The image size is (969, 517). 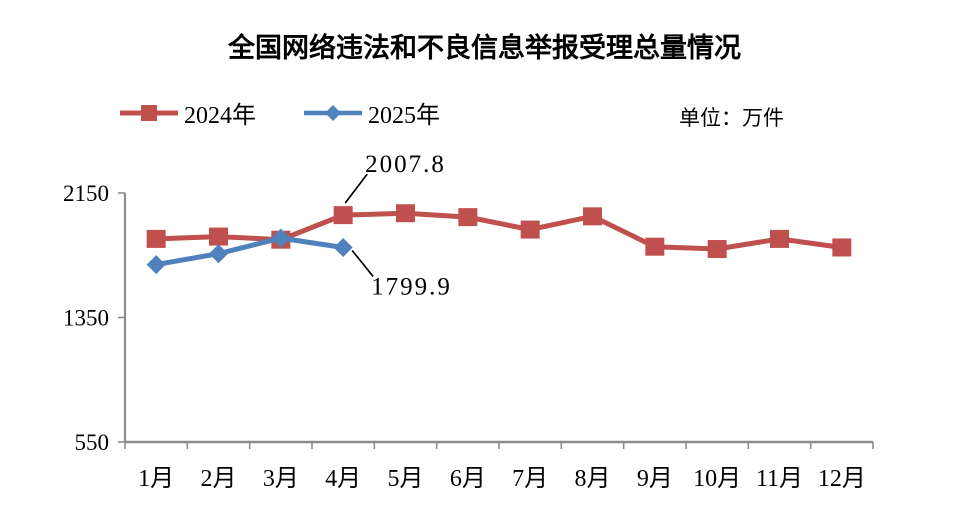 I want to click on legend-item-2024: 2024年, so click(x=187, y=112).